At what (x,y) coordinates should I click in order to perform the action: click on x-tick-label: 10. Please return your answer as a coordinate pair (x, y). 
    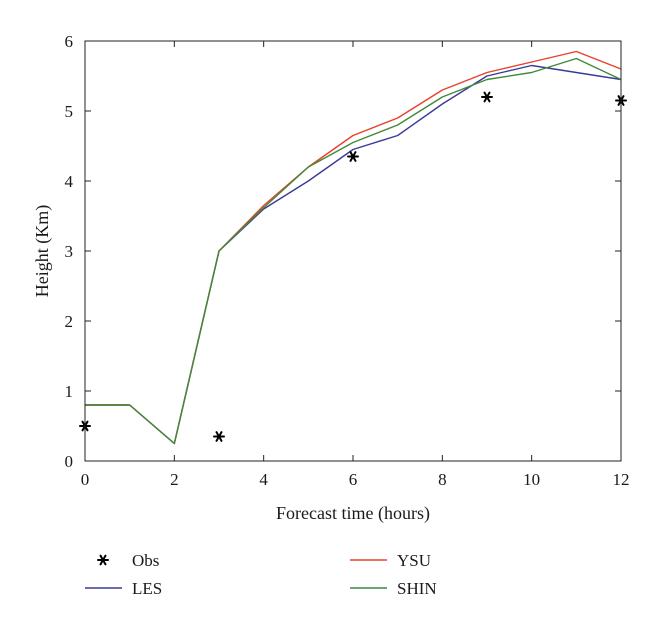
    Looking at the image, I should click on (531, 479).